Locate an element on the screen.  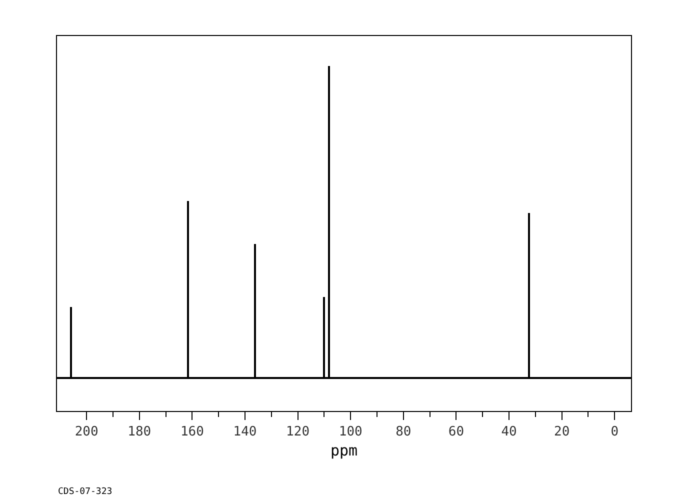
x-tick-label: 80 is located at coordinates (404, 432).